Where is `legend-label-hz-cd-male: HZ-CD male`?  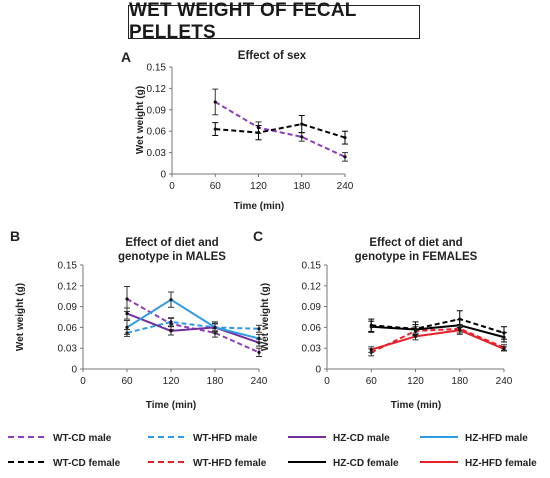 legend-label-hz-cd-male: HZ-CD male is located at coordinates (361, 438).